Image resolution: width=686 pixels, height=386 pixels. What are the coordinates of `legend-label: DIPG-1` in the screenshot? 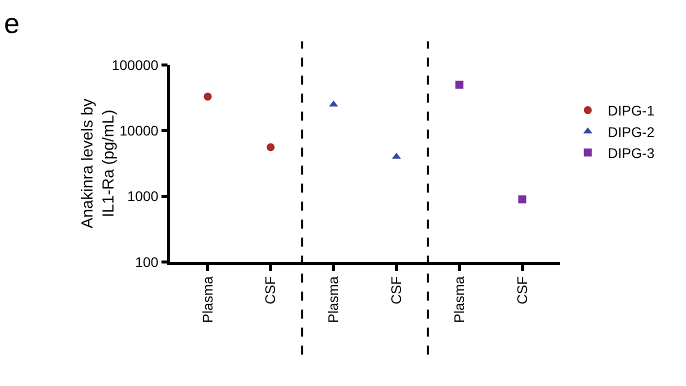 It's located at (631, 110).